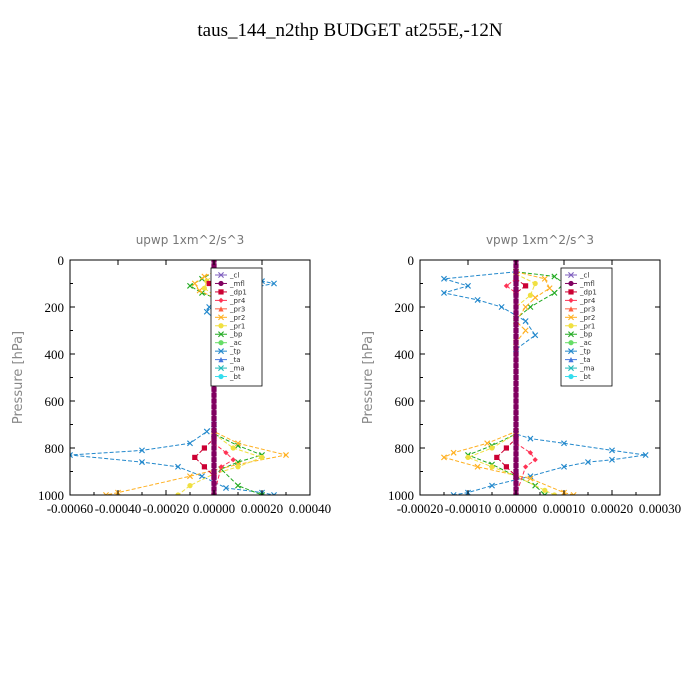 The height and width of the screenshot is (700, 700). Describe the element at coordinates (585, 377) in the screenshot. I see `legend-label-bt: _bt` at that location.